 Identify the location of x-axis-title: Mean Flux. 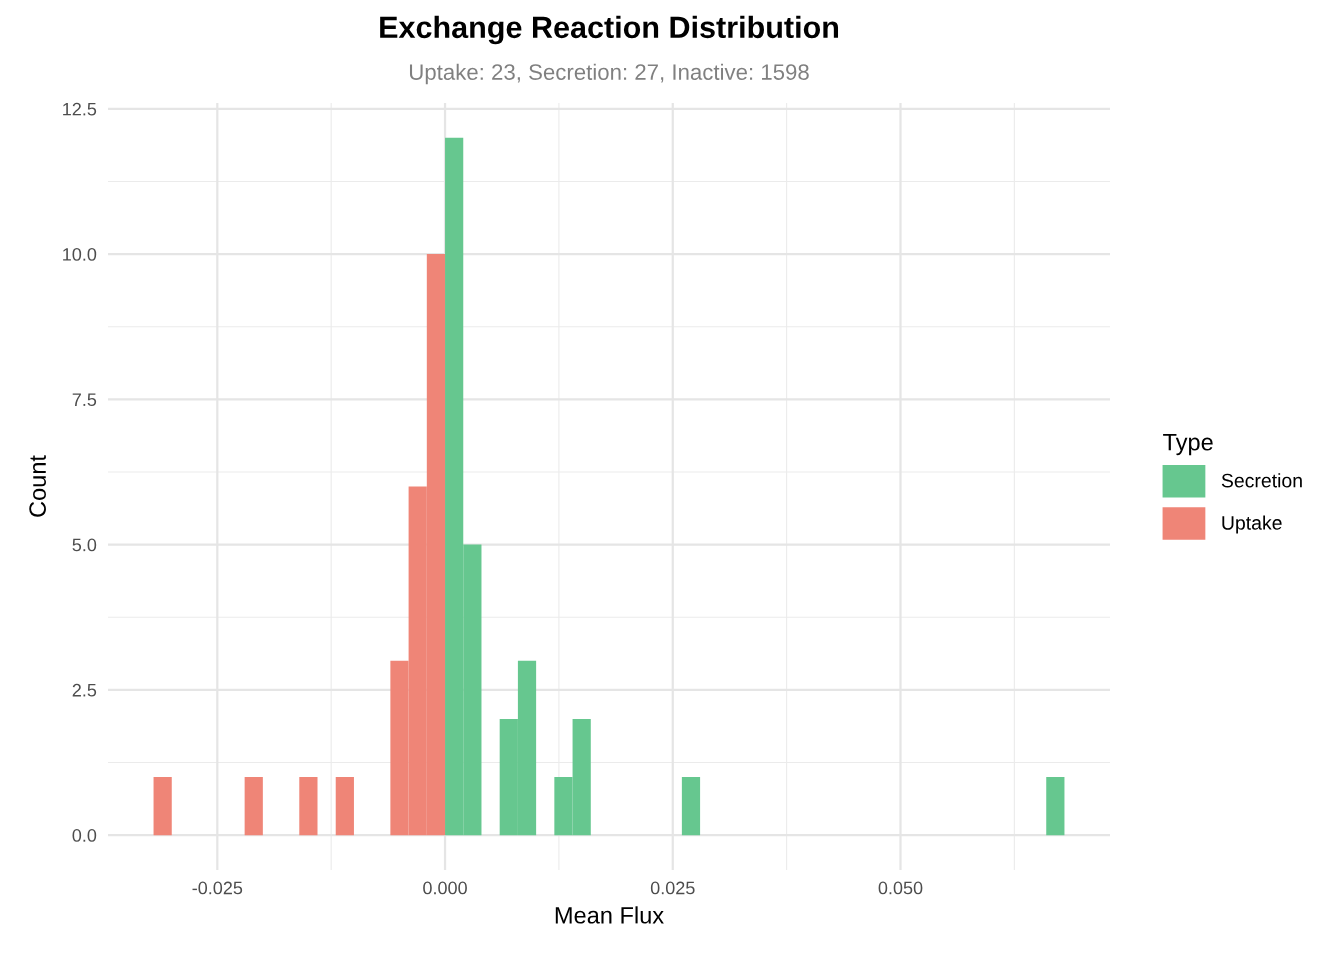
(609, 915).